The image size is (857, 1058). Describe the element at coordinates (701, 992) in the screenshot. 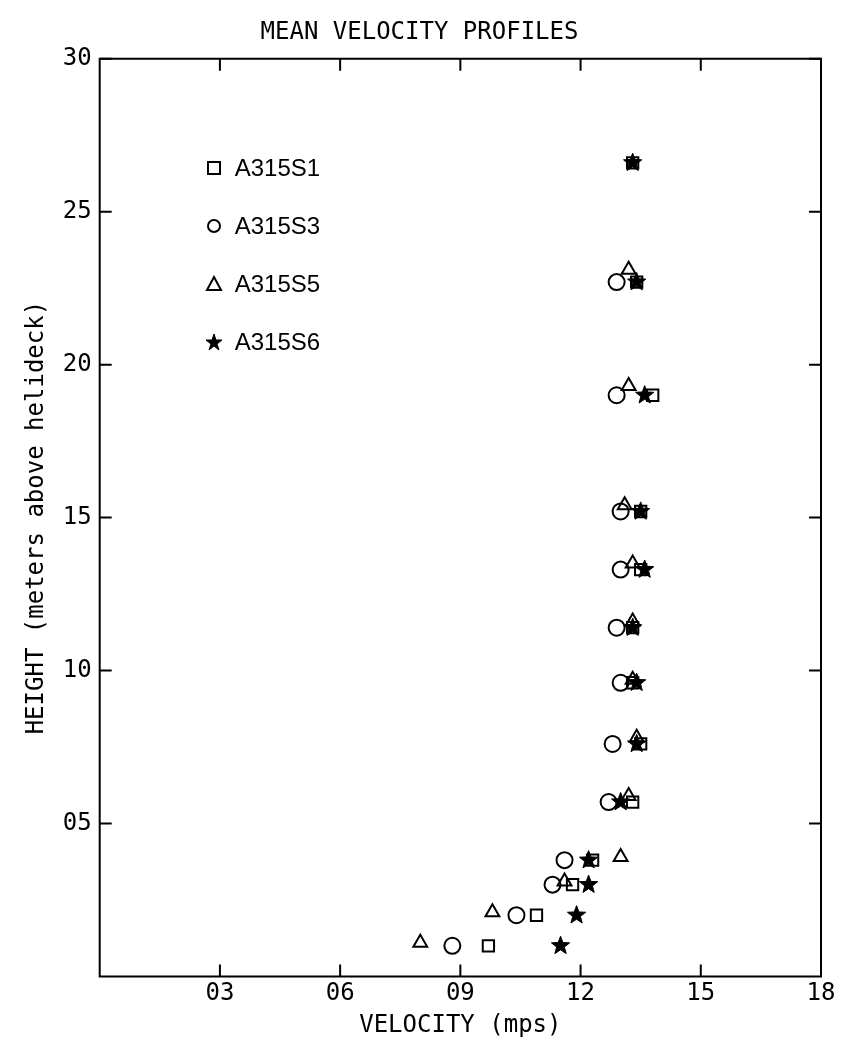

I see `x-tick-label: 15` at that location.